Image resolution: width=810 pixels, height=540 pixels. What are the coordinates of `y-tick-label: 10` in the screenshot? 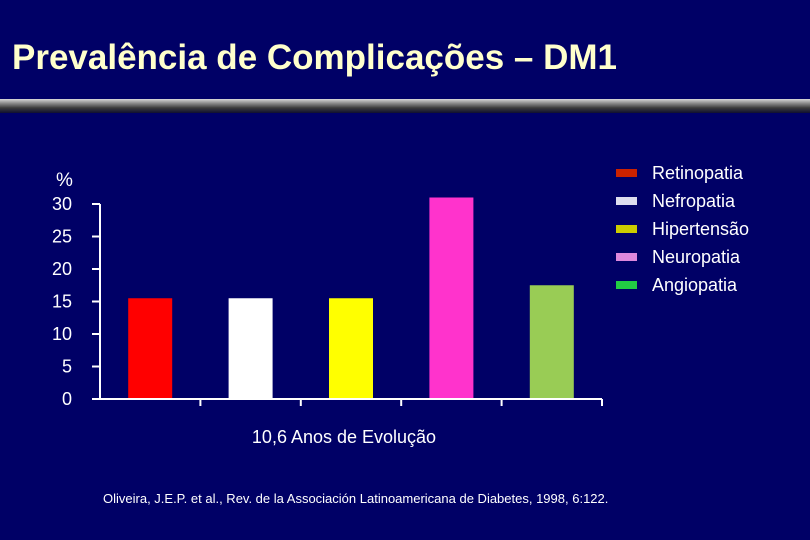 It's located at (62, 334).